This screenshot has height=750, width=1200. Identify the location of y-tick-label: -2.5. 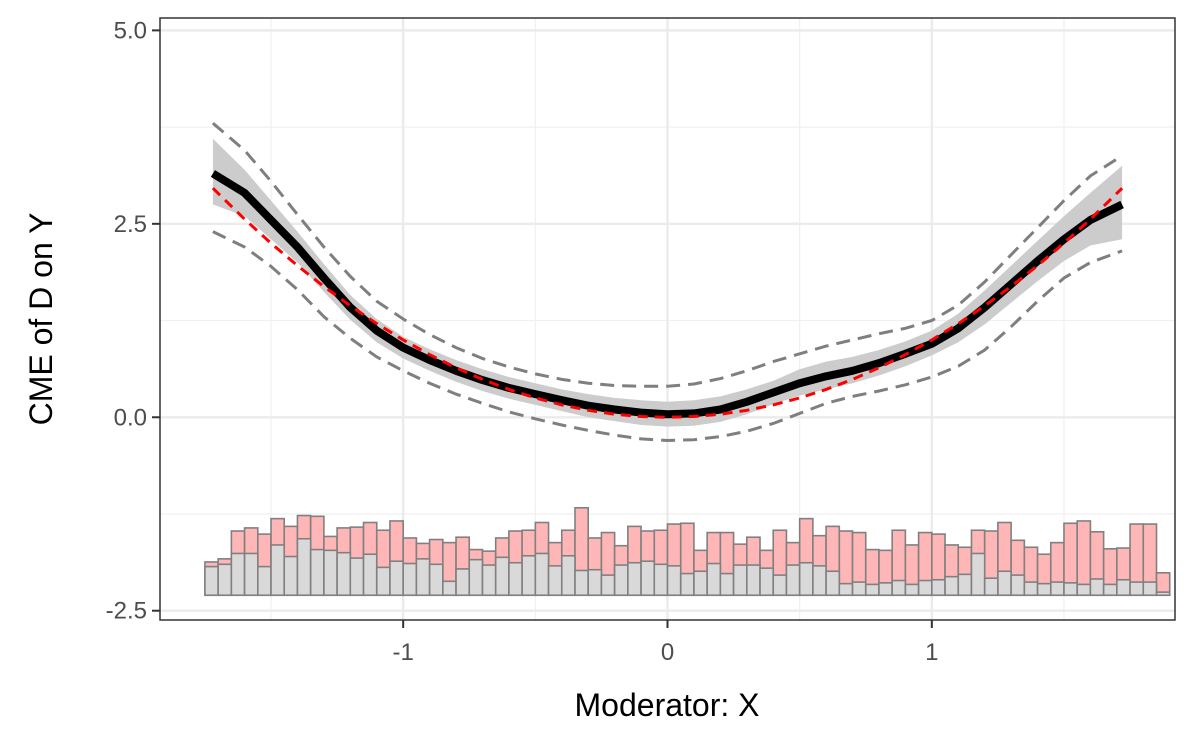
(126, 611).